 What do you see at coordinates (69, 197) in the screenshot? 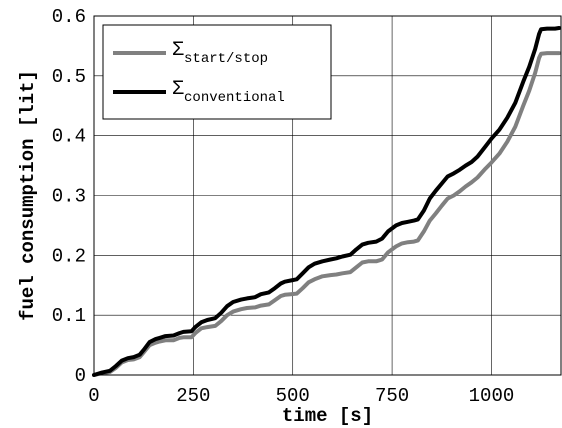
I see `y-tick-label: 0.3` at bounding box center [69, 197].